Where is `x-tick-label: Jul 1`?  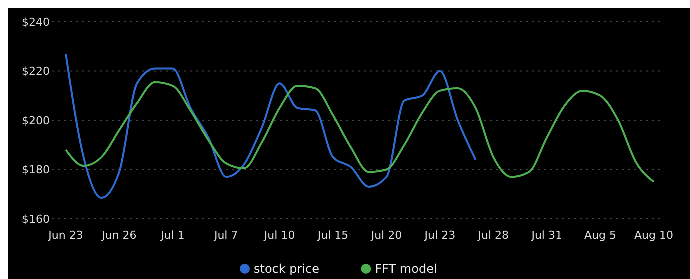
x-tick-label: Jul 1 is located at coordinates (172, 235).